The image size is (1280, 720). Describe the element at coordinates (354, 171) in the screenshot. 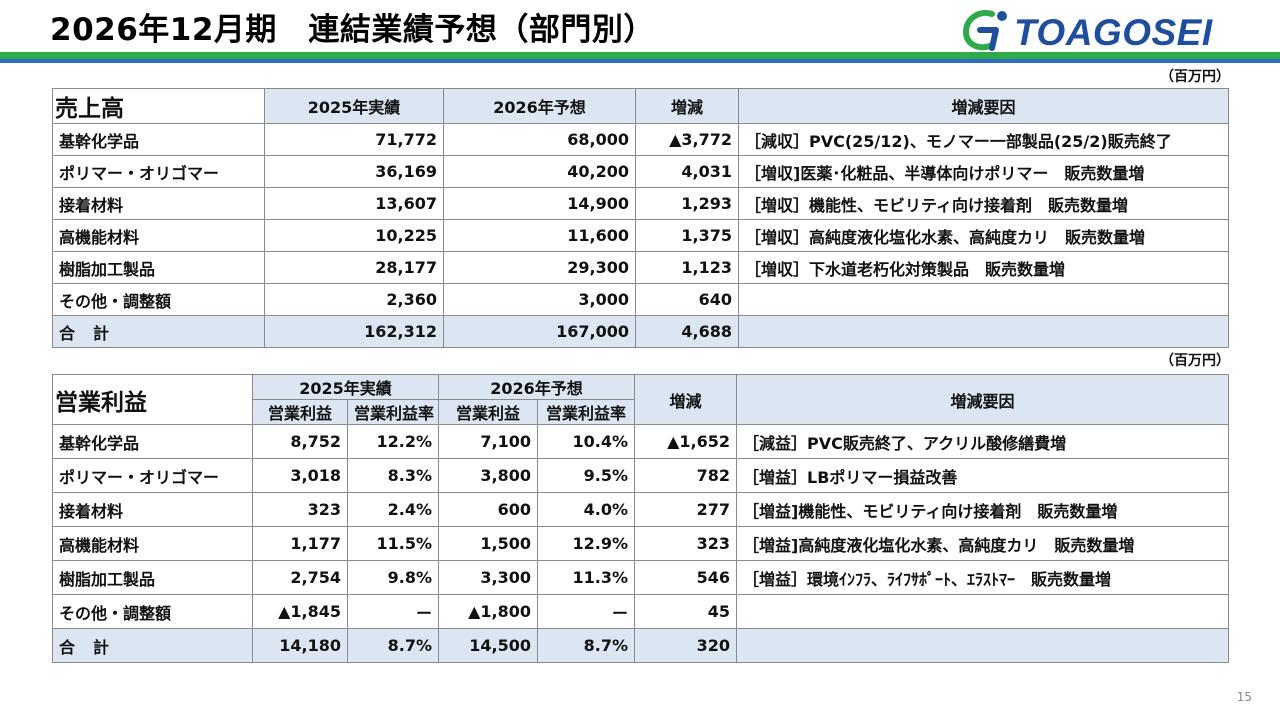

I see `sales-actual: 36,169` at that location.